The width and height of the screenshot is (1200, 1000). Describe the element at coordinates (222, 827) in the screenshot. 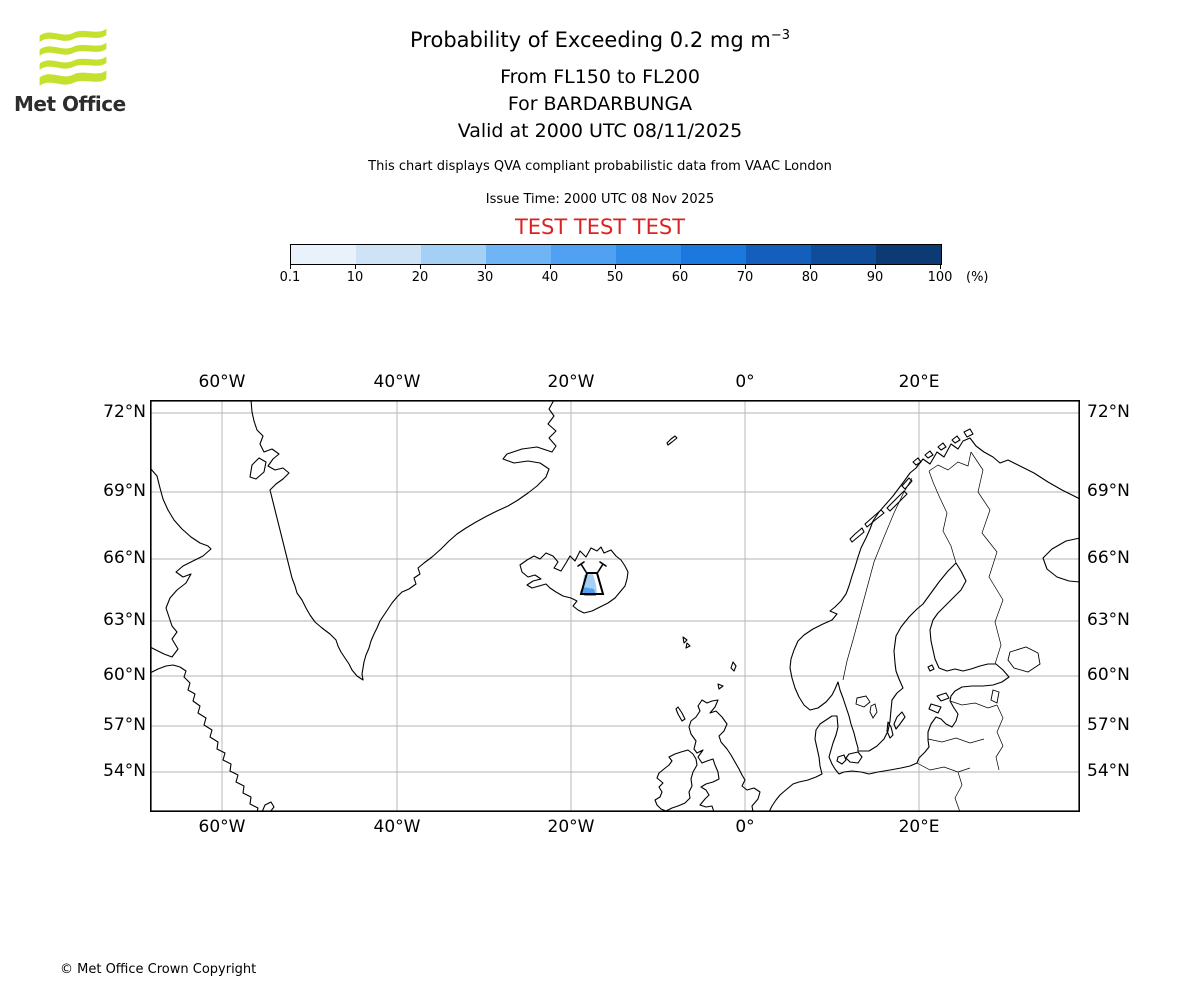

I see `lon-label-bottom: 60°W` at that location.